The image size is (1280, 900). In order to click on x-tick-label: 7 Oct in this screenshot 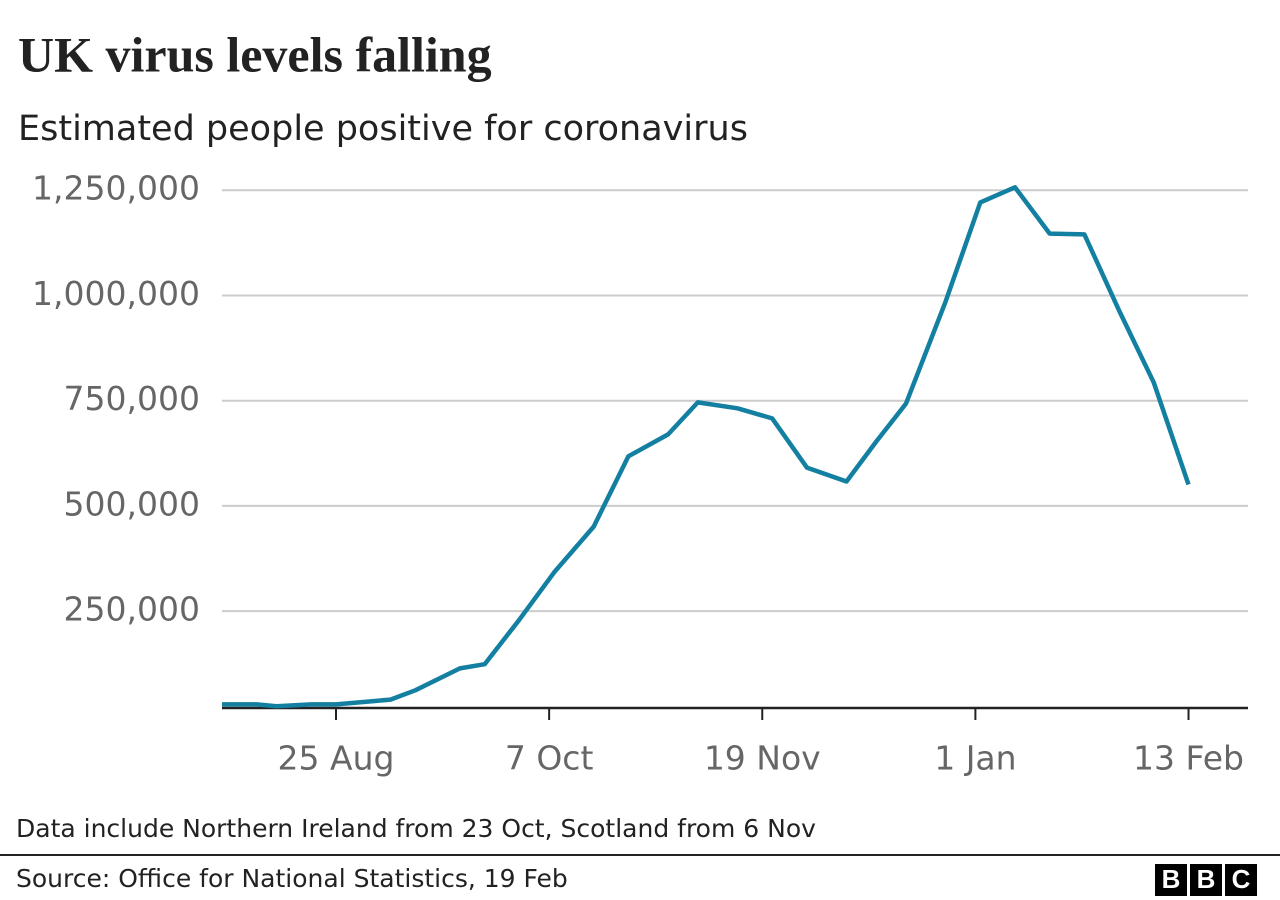, I will do `click(549, 758)`.